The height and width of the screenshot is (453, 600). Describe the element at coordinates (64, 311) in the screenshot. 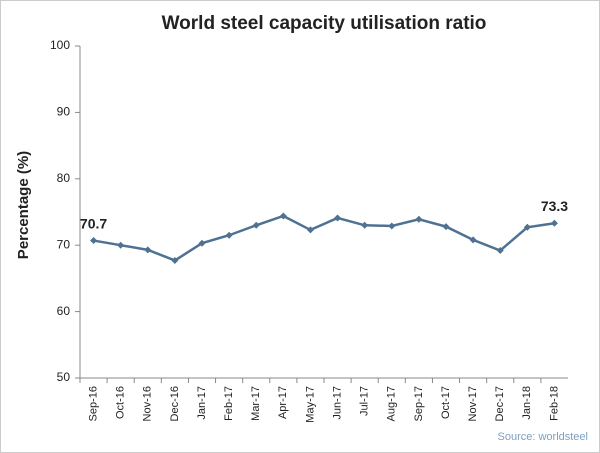

I see `y-tick-label: 60` at that location.